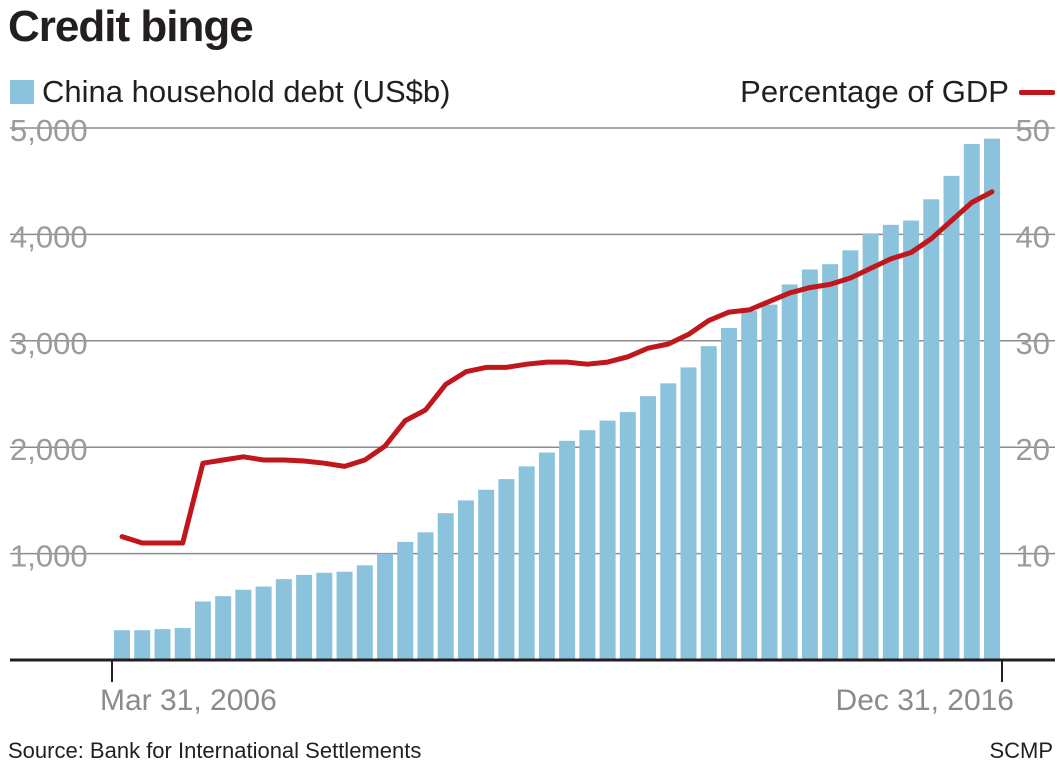 The image size is (1063, 768). What do you see at coordinates (1033, 236) in the screenshot?
I see `y-right-tick-label: 40` at bounding box center [1033, 236].